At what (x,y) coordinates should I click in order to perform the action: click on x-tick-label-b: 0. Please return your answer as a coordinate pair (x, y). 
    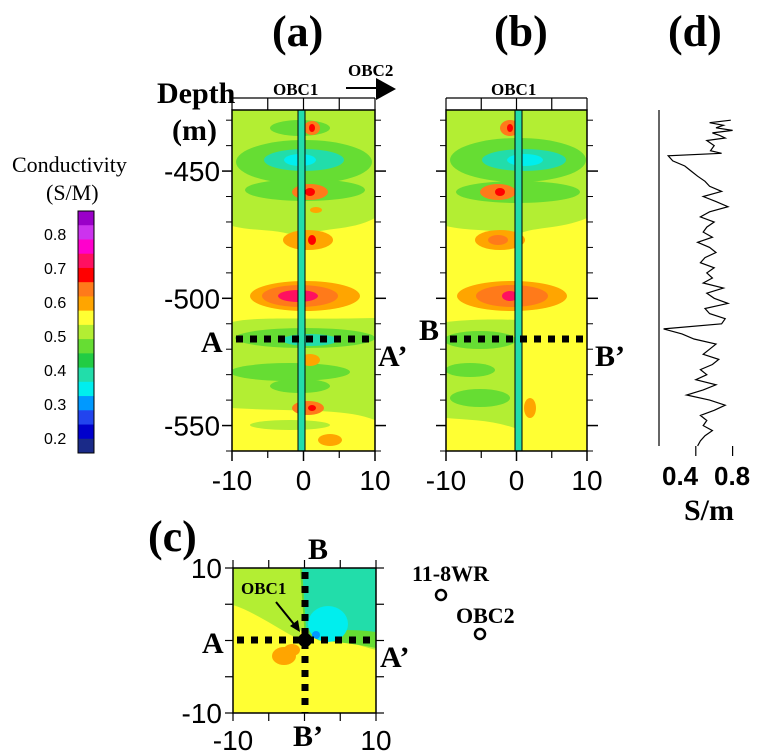
    Looking at the image, I should click on (517, 480).